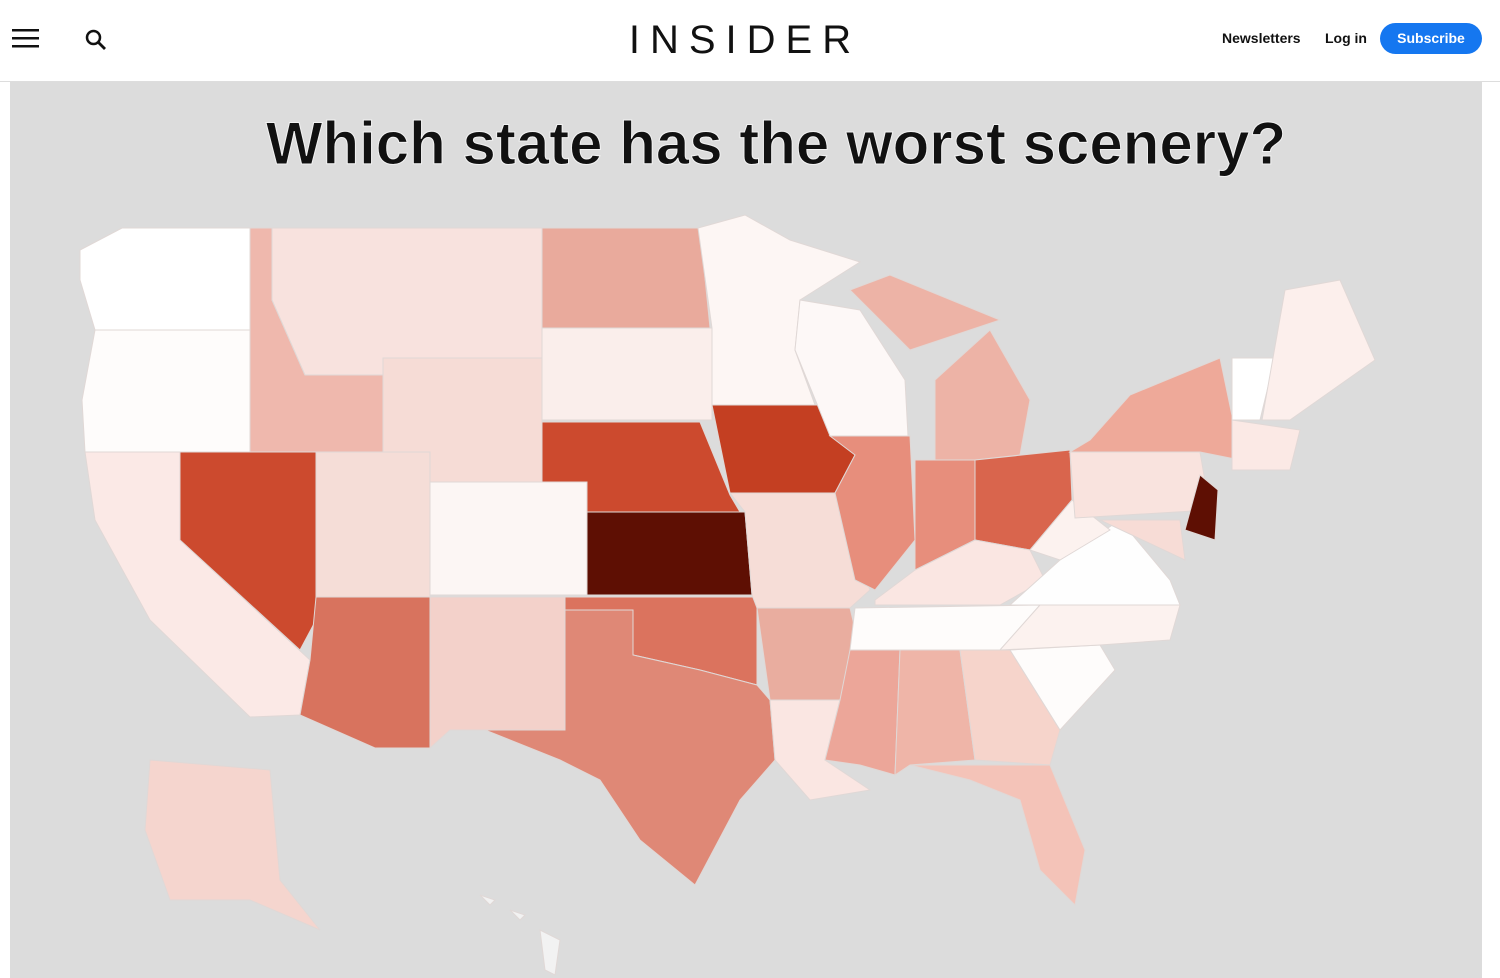 This screenshot has width=1500, height=978. Describe the element at coordinates (1431, 38) in the screenshot. I see `subscribe-button: Subscribe` at that location.